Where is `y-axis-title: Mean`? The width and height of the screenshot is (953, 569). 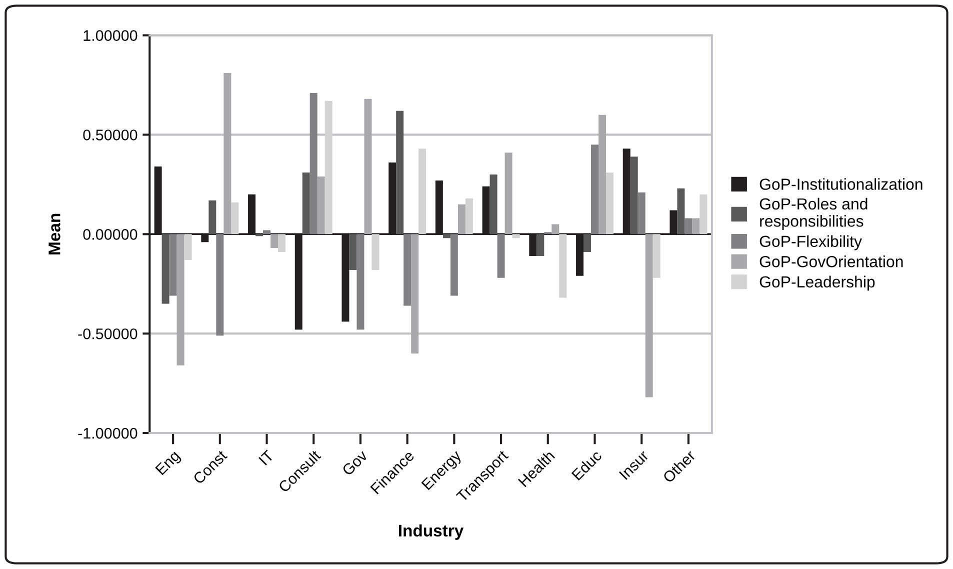 y-axis-title: Mean is located at coordinates (54, 234).